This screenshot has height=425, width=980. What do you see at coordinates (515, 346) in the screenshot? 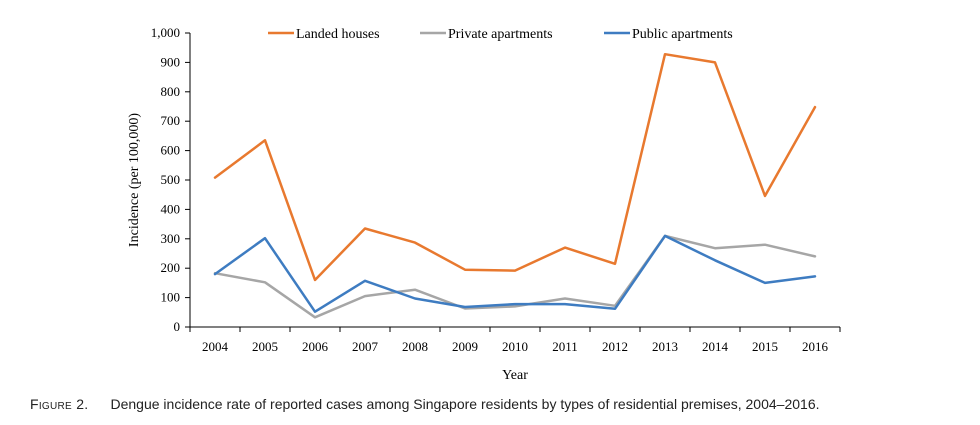
I see `x-tick-label: 2010` at bounding box center [515, 346].